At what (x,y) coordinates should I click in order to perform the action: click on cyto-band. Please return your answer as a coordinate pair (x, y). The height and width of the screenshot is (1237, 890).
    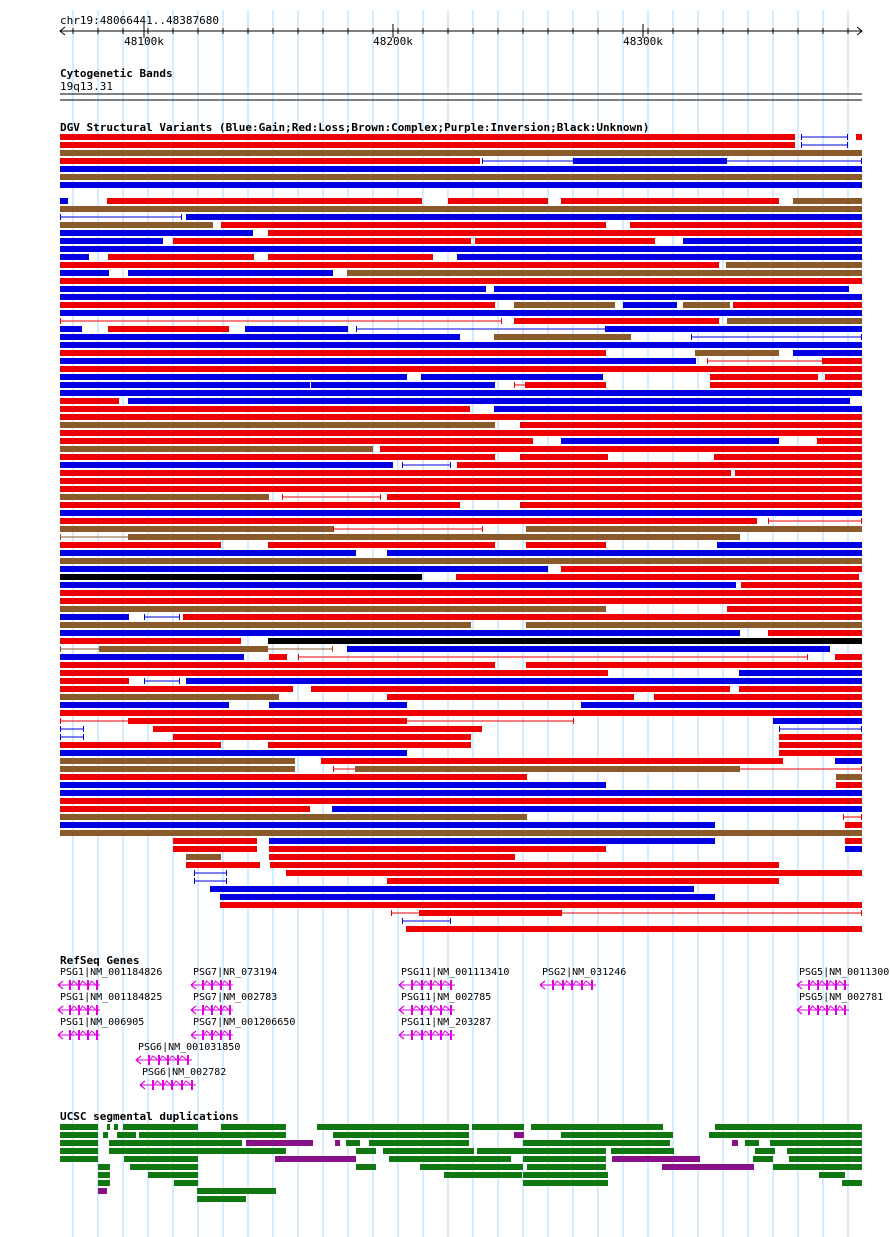
    Looking at the image, I should click on (461, 97).